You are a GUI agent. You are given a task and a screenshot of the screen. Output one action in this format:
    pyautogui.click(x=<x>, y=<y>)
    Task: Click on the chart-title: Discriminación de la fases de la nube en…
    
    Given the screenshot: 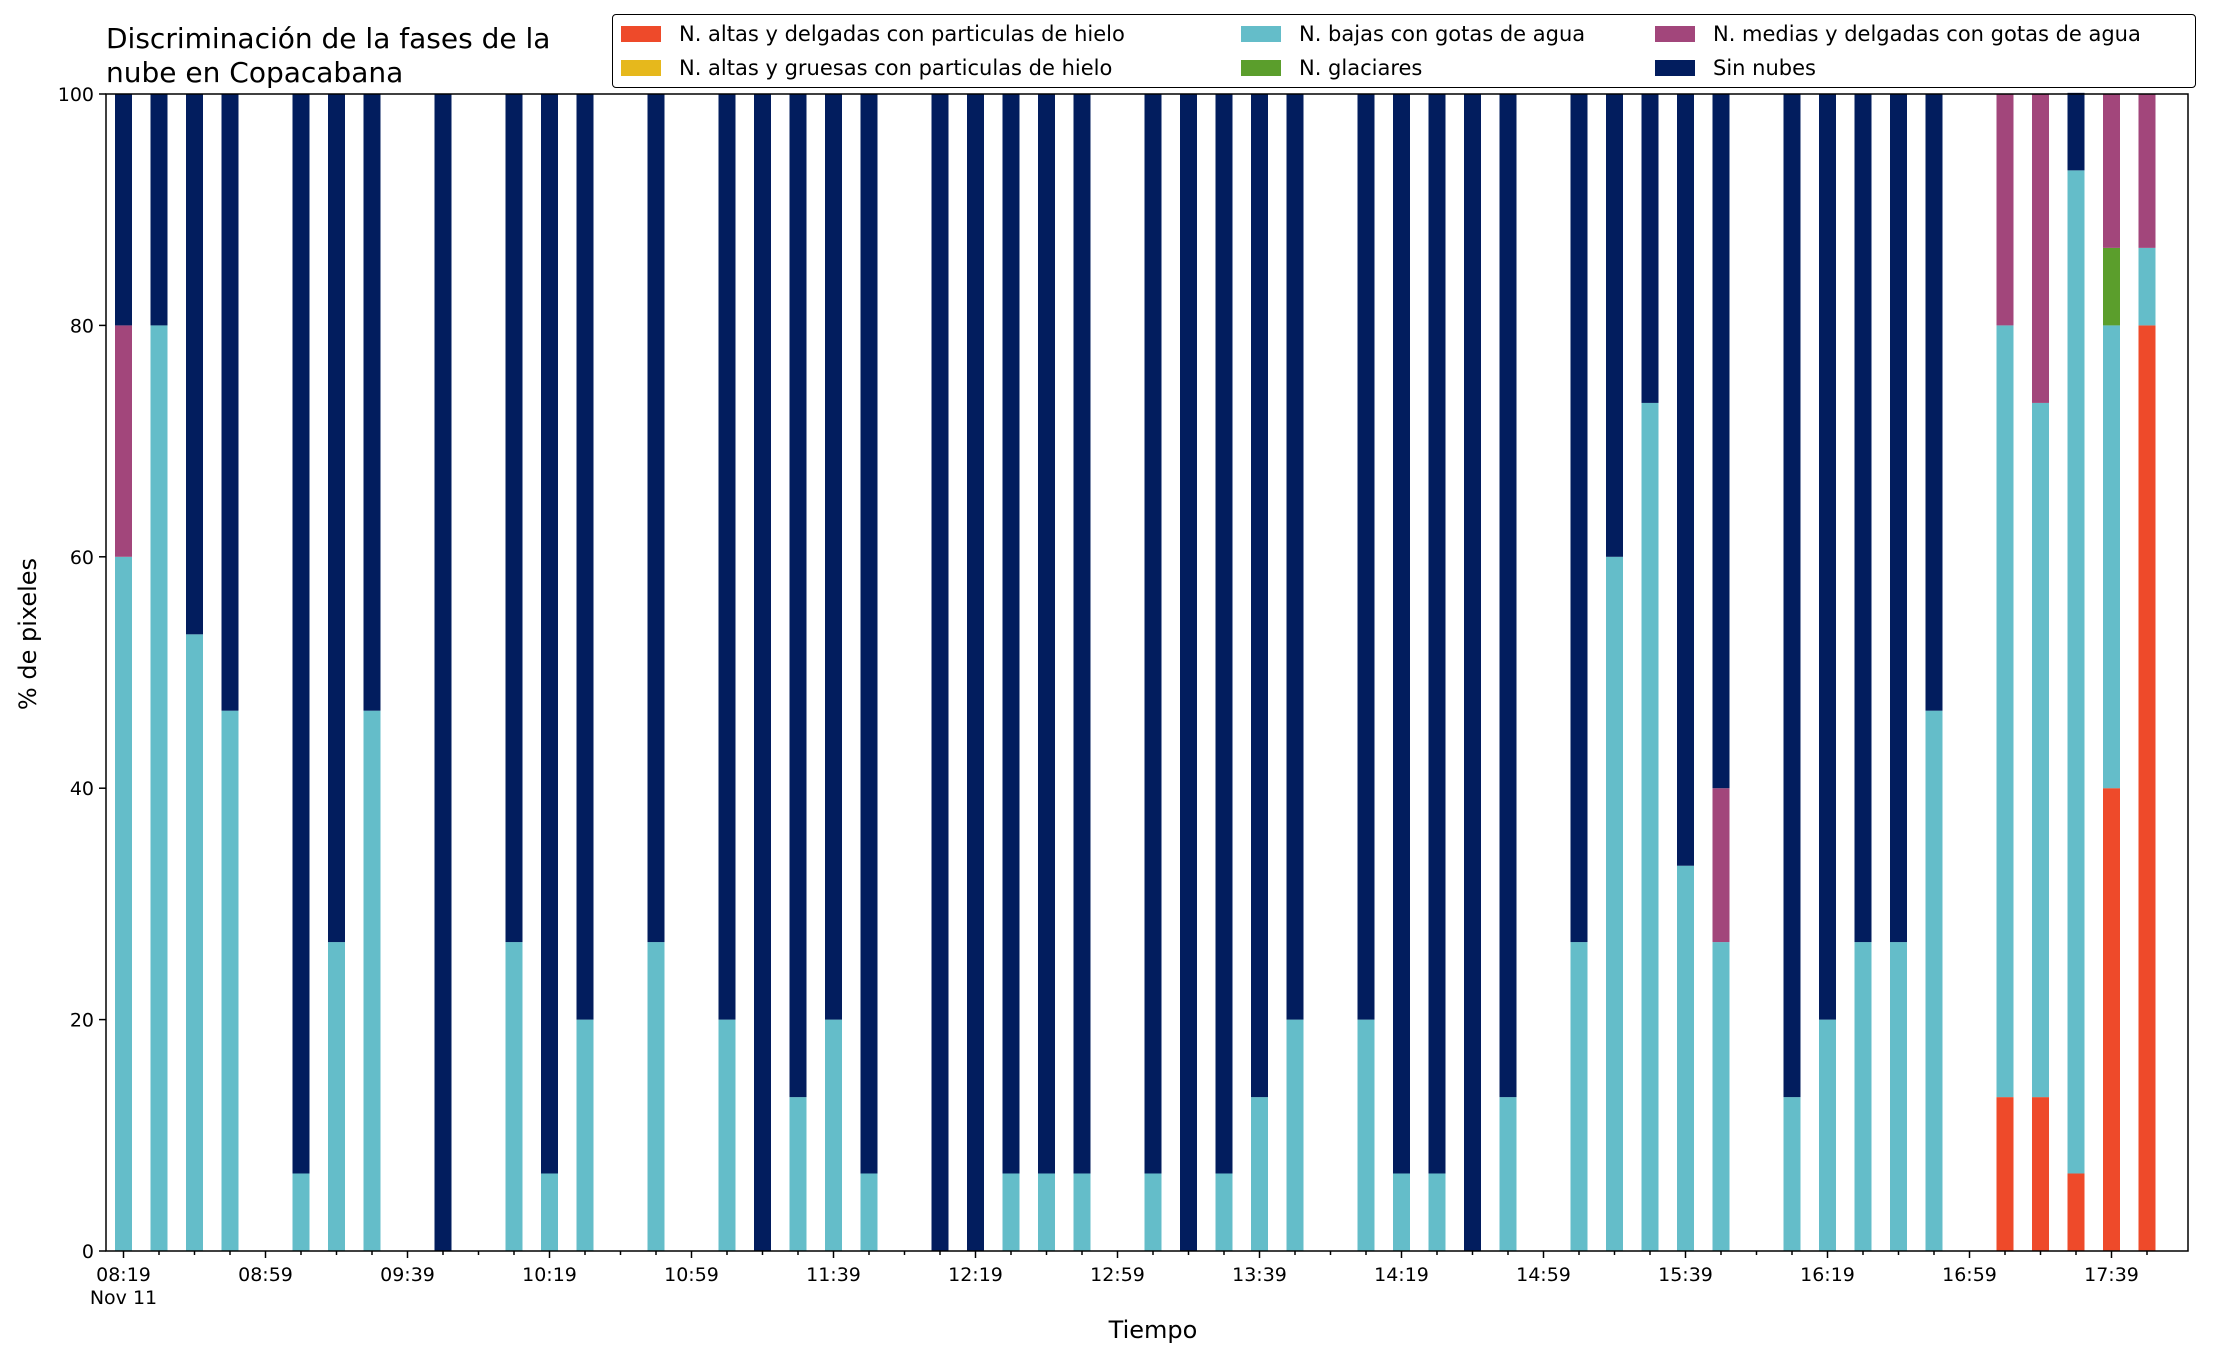 What is the action you would take?
    pyautogui.click(x=328, y=56)
    